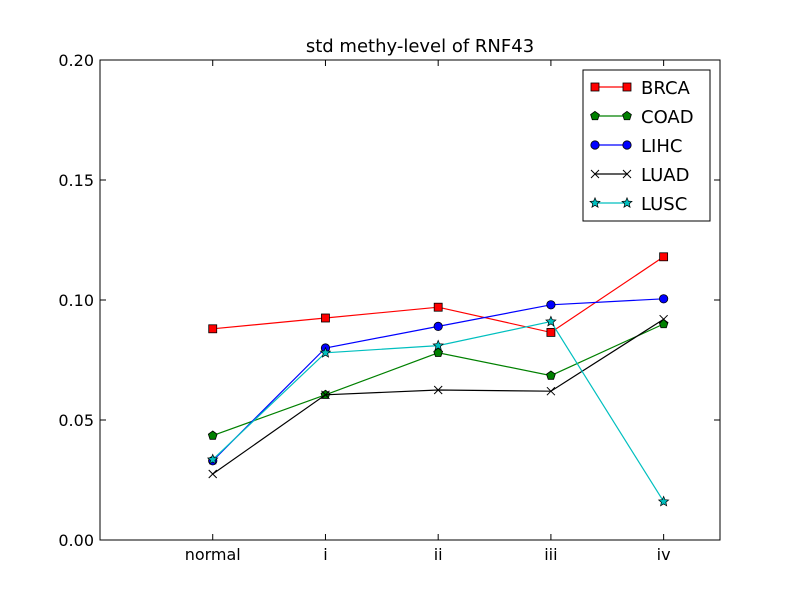  What do you see at coordinates (76, 420) in the screenshot?
I see `y-tick-label: 0.05` at bounding box center [76, 420].